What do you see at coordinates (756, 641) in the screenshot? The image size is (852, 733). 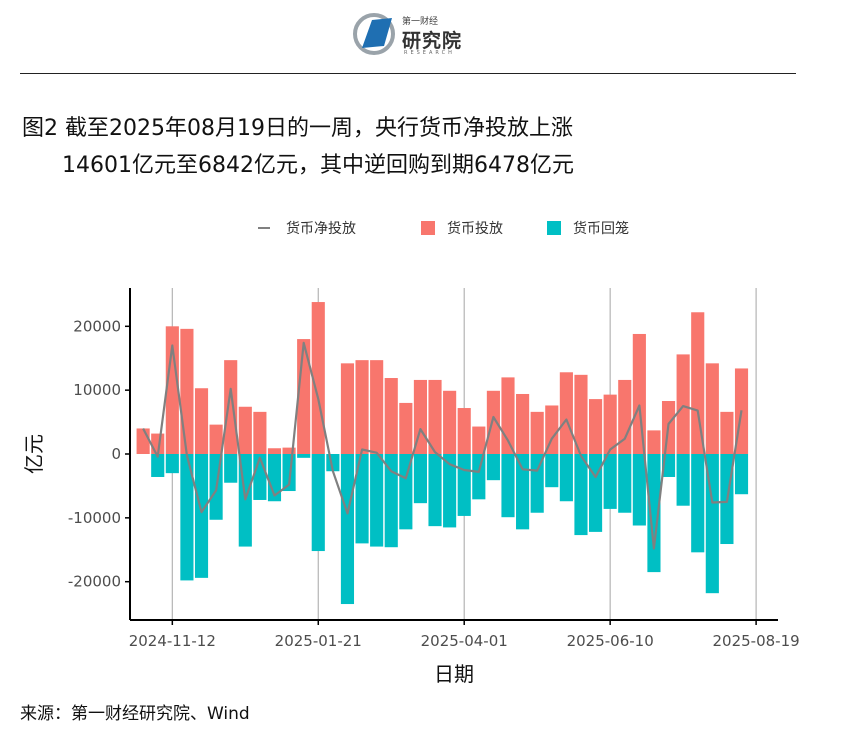 I see `x-tick-label: 2025-08-19` at bounding box center [756, 641].